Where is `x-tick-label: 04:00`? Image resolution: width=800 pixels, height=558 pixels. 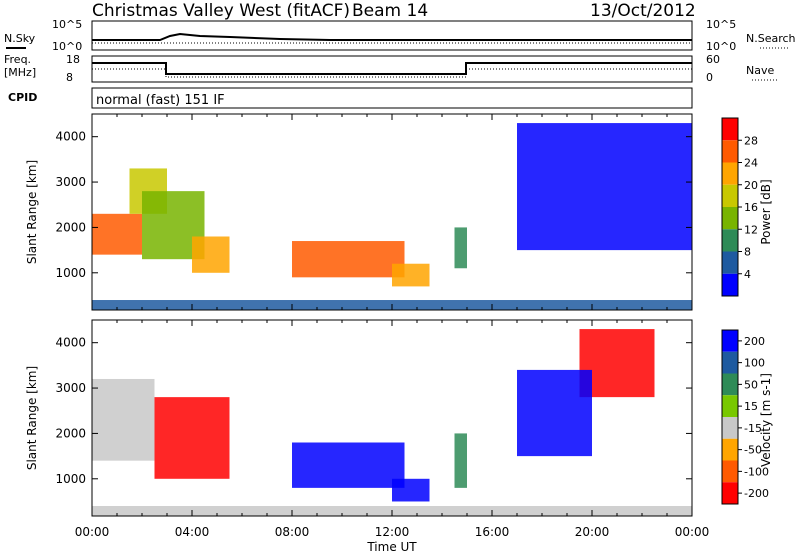
x-tick-label: 04:00 is located at coordinates (192, 532).